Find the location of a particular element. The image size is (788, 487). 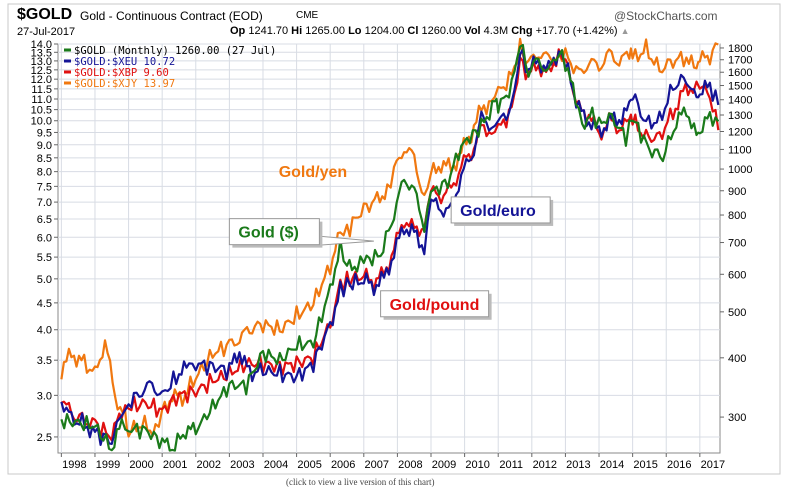

x-tick-label: 2009 is located at coordinates (444, 465).